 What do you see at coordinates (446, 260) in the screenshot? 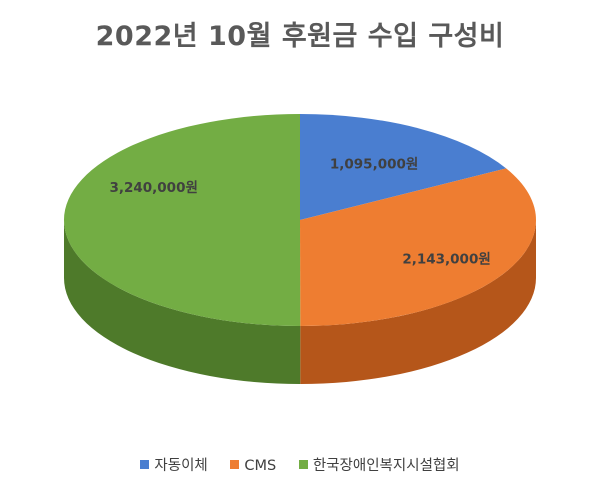
I see `data-label: 2,143,000원` at bounding box center [446, 260].